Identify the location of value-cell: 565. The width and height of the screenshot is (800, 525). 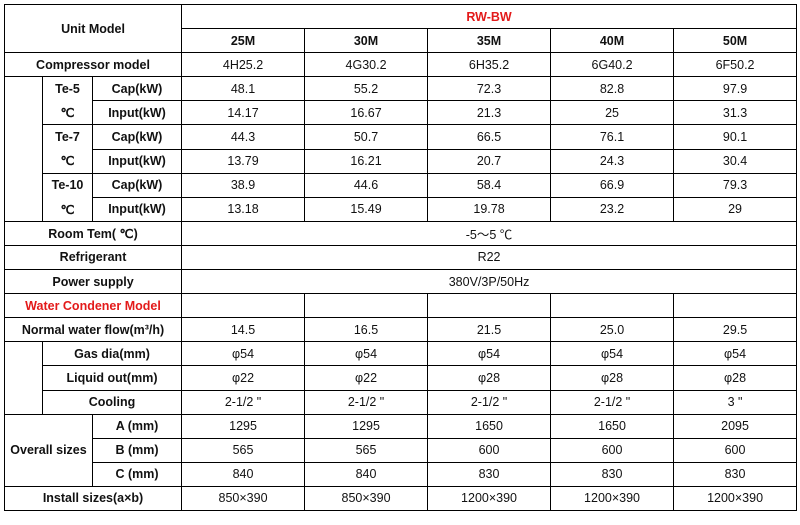
(243, 450).